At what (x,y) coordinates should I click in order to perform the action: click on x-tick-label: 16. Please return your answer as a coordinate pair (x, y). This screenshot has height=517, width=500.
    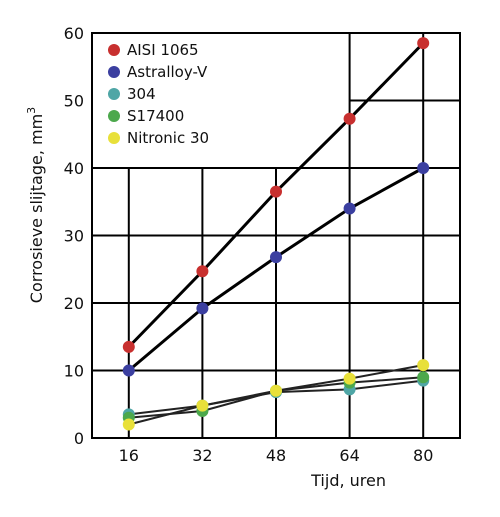
    Looking at the image, I should click on (129, 455).